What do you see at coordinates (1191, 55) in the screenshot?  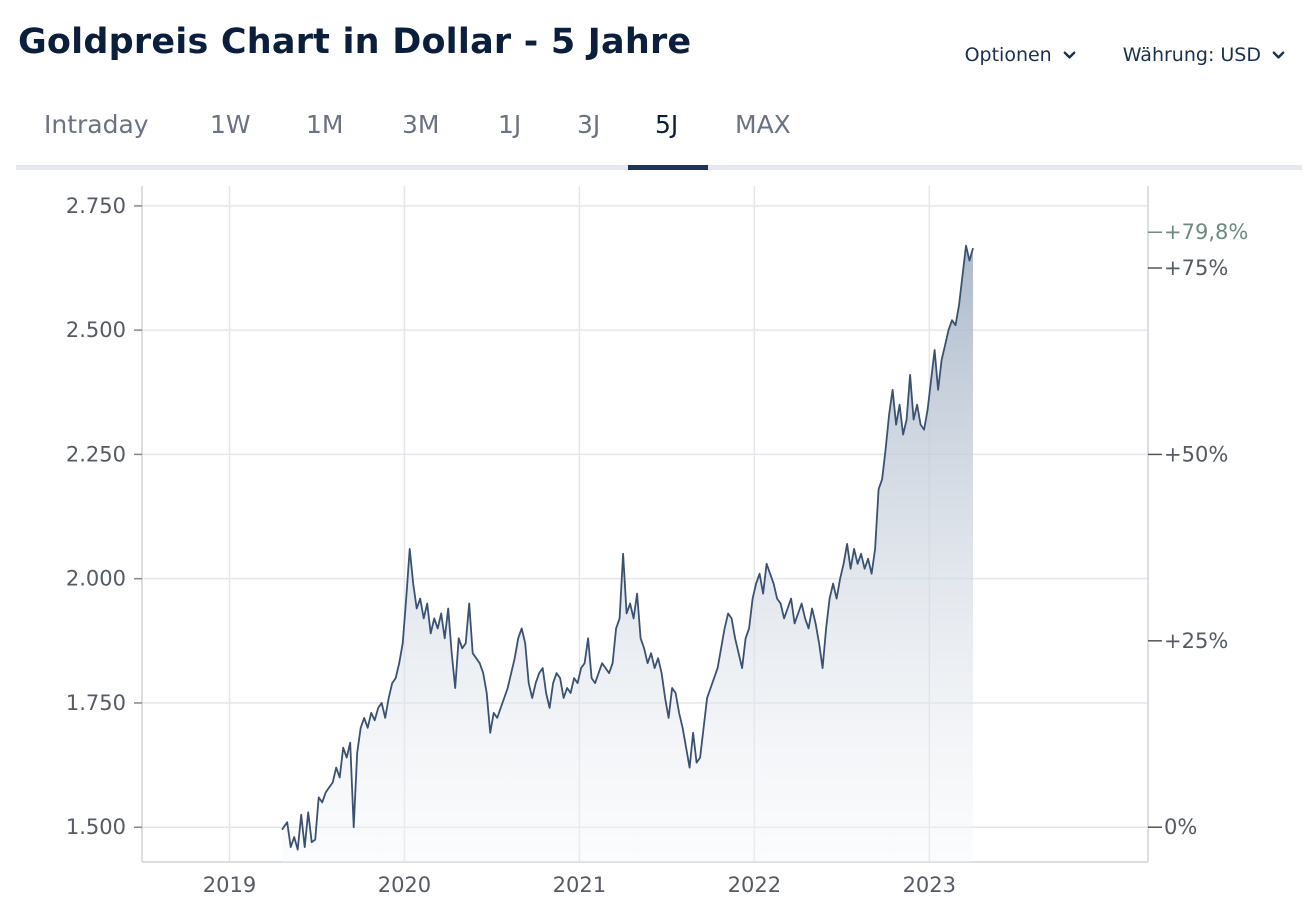 I see `currency-label: Währung: USD` at bounding box center [1191, 55].